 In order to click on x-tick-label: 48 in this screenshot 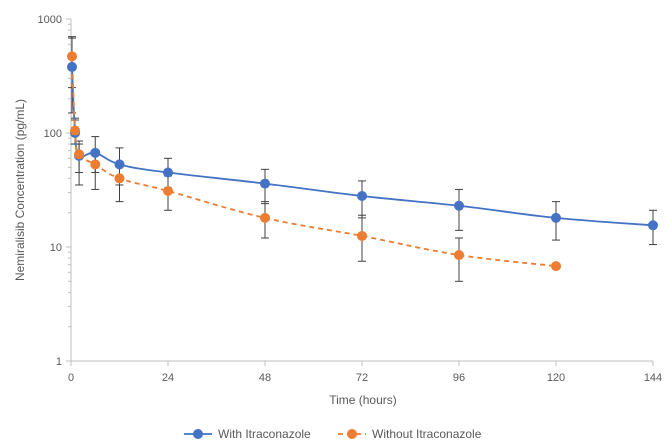, I will do `click(265, 378)`.